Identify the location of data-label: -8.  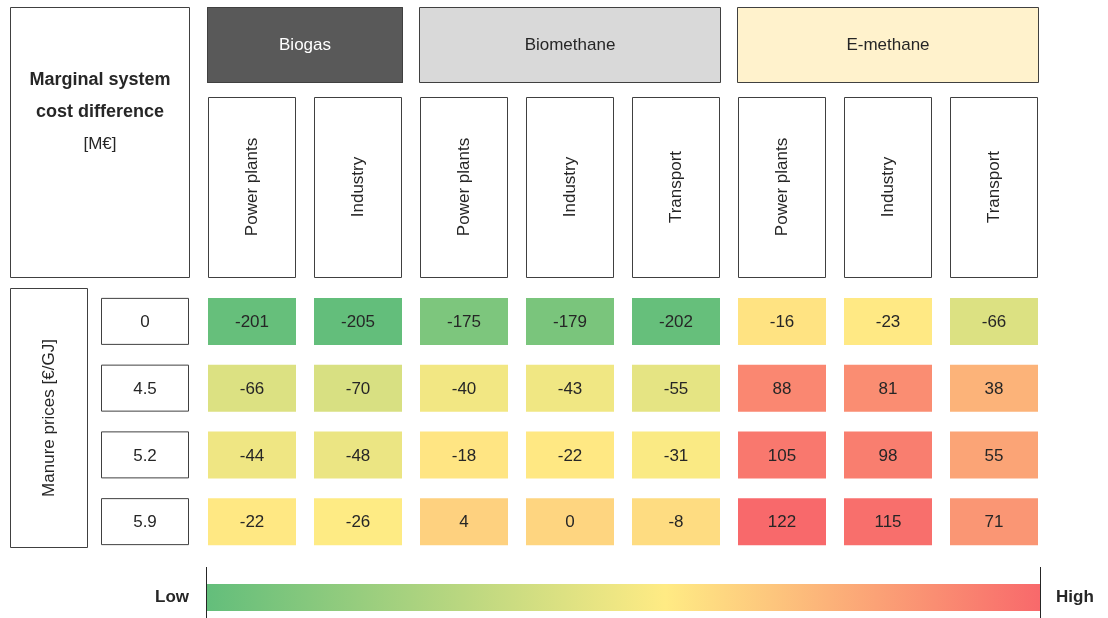
(676, 522).